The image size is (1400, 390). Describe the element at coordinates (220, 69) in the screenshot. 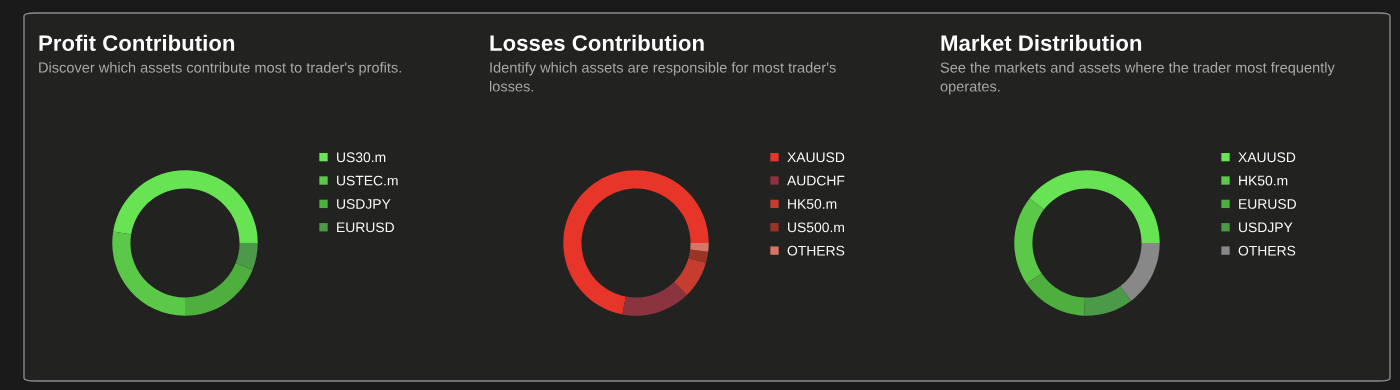

I see `chart-subtitle: Discover which assets contribute most to trader's profits.` at that location.